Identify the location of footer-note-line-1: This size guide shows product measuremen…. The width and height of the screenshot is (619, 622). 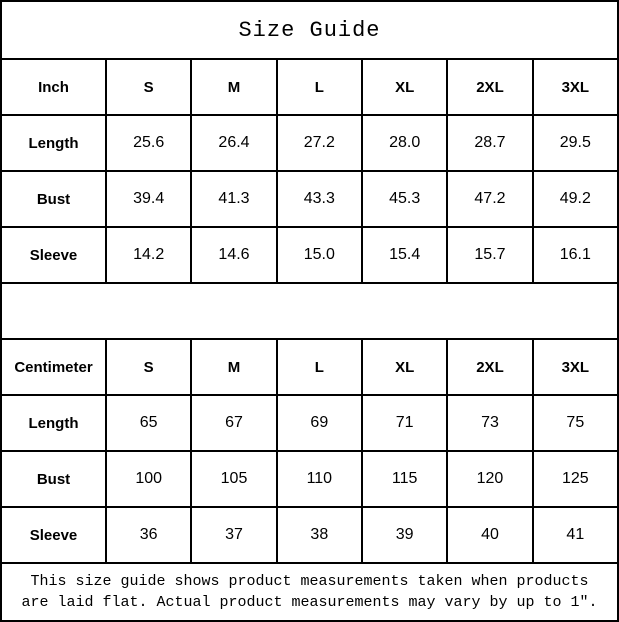
(309, 581).